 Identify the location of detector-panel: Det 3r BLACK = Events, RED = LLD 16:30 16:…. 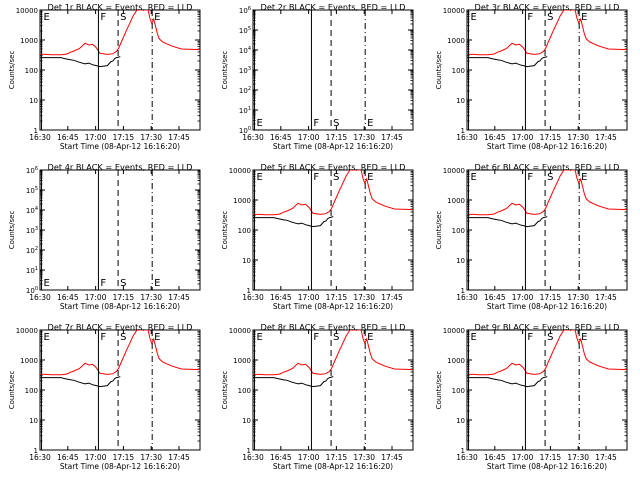
(531, 76).